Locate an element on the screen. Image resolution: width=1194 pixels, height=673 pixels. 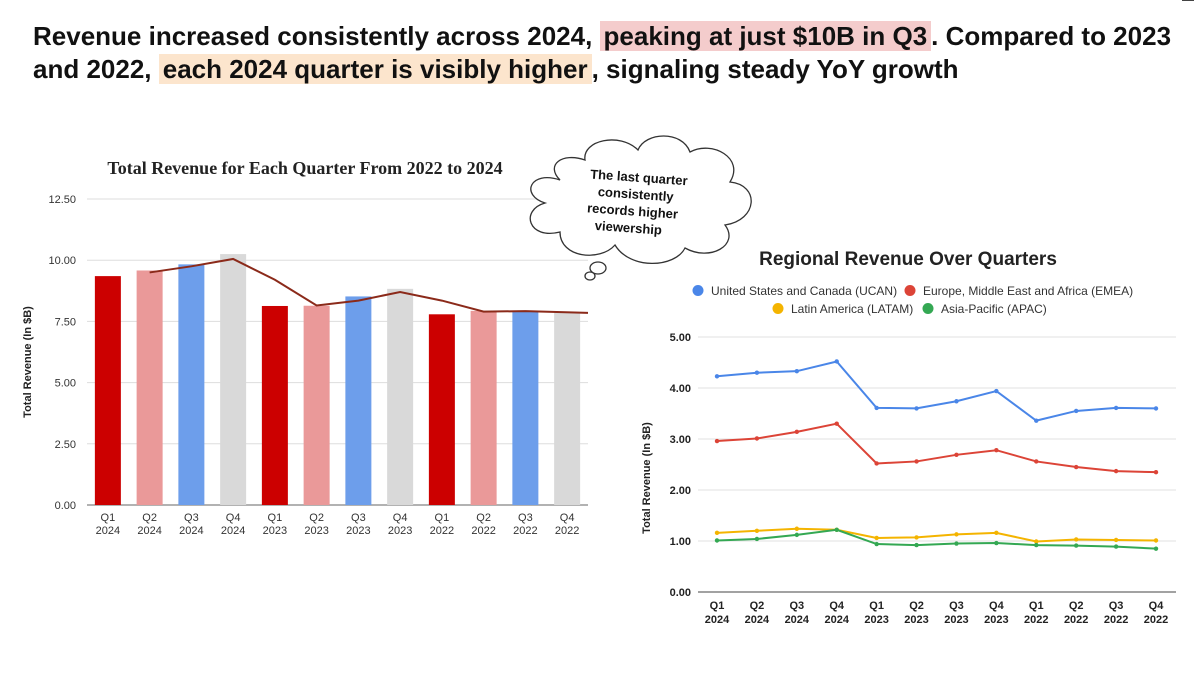
line-chart-x-tick-year: 2022 is located at coordinates (1076, 620).